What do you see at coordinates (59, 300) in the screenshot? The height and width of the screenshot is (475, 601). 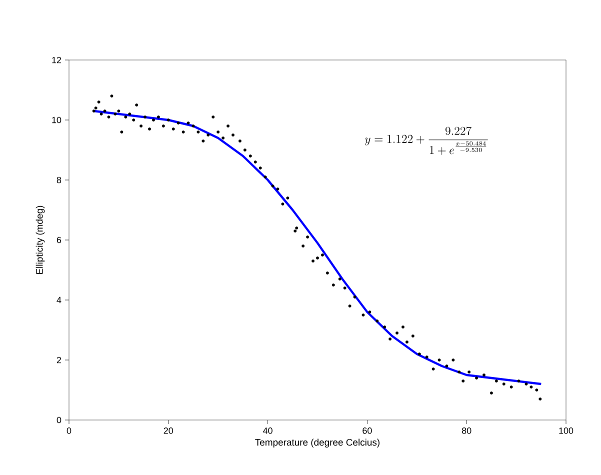 I see `y-tick-label: 4` at bounding box center [59, 300].